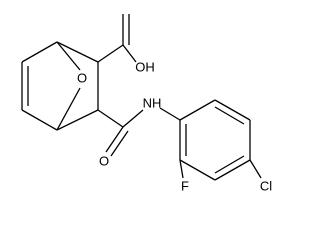  What do you see at coordinates (152, 102) in the screenshot?
I see `atom-label: NH` at bounding box center [152, 102].